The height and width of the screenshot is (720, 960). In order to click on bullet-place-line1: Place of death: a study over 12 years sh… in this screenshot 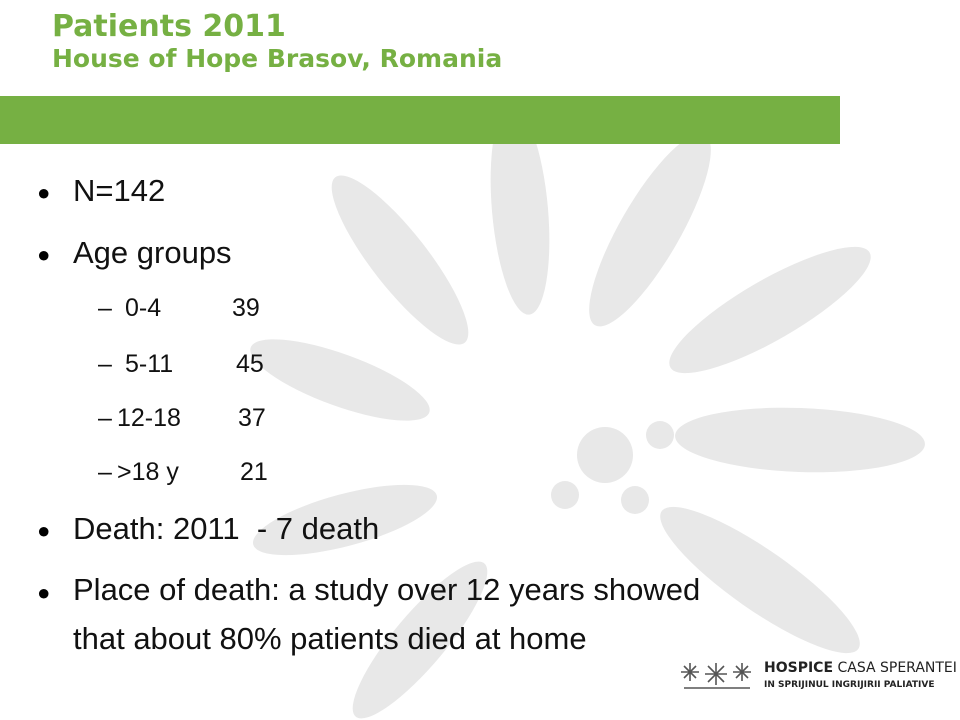, I will do `click(387, 589)`.